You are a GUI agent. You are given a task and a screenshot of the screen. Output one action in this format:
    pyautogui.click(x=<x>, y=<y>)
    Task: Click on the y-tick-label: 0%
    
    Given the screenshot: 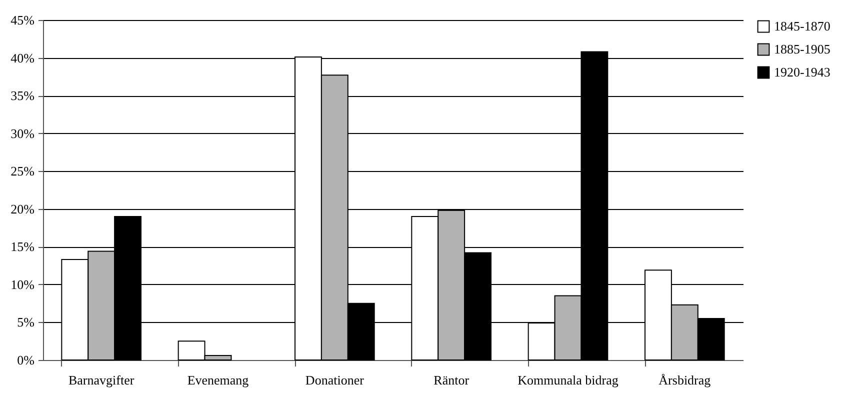 What is the action you would take?
    pyautogui.click(x=26, y=360)
    